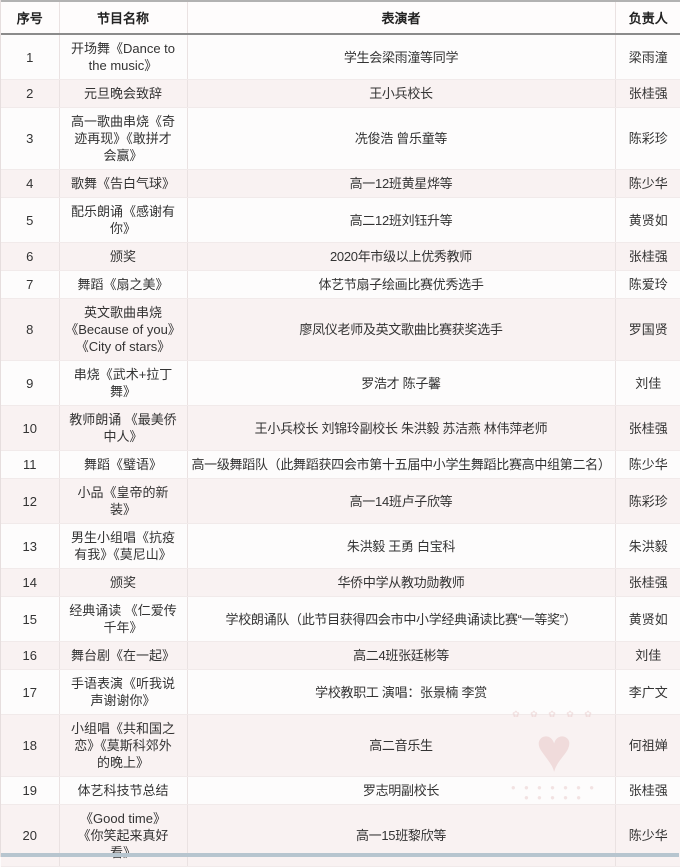 Image resolution: width=680 pixels, height=867 pixels. Describe the element at coordinates (123, 220) in the screenshot. I see `cell-name: 配乐朗诵《感谢有 你》` at that location.